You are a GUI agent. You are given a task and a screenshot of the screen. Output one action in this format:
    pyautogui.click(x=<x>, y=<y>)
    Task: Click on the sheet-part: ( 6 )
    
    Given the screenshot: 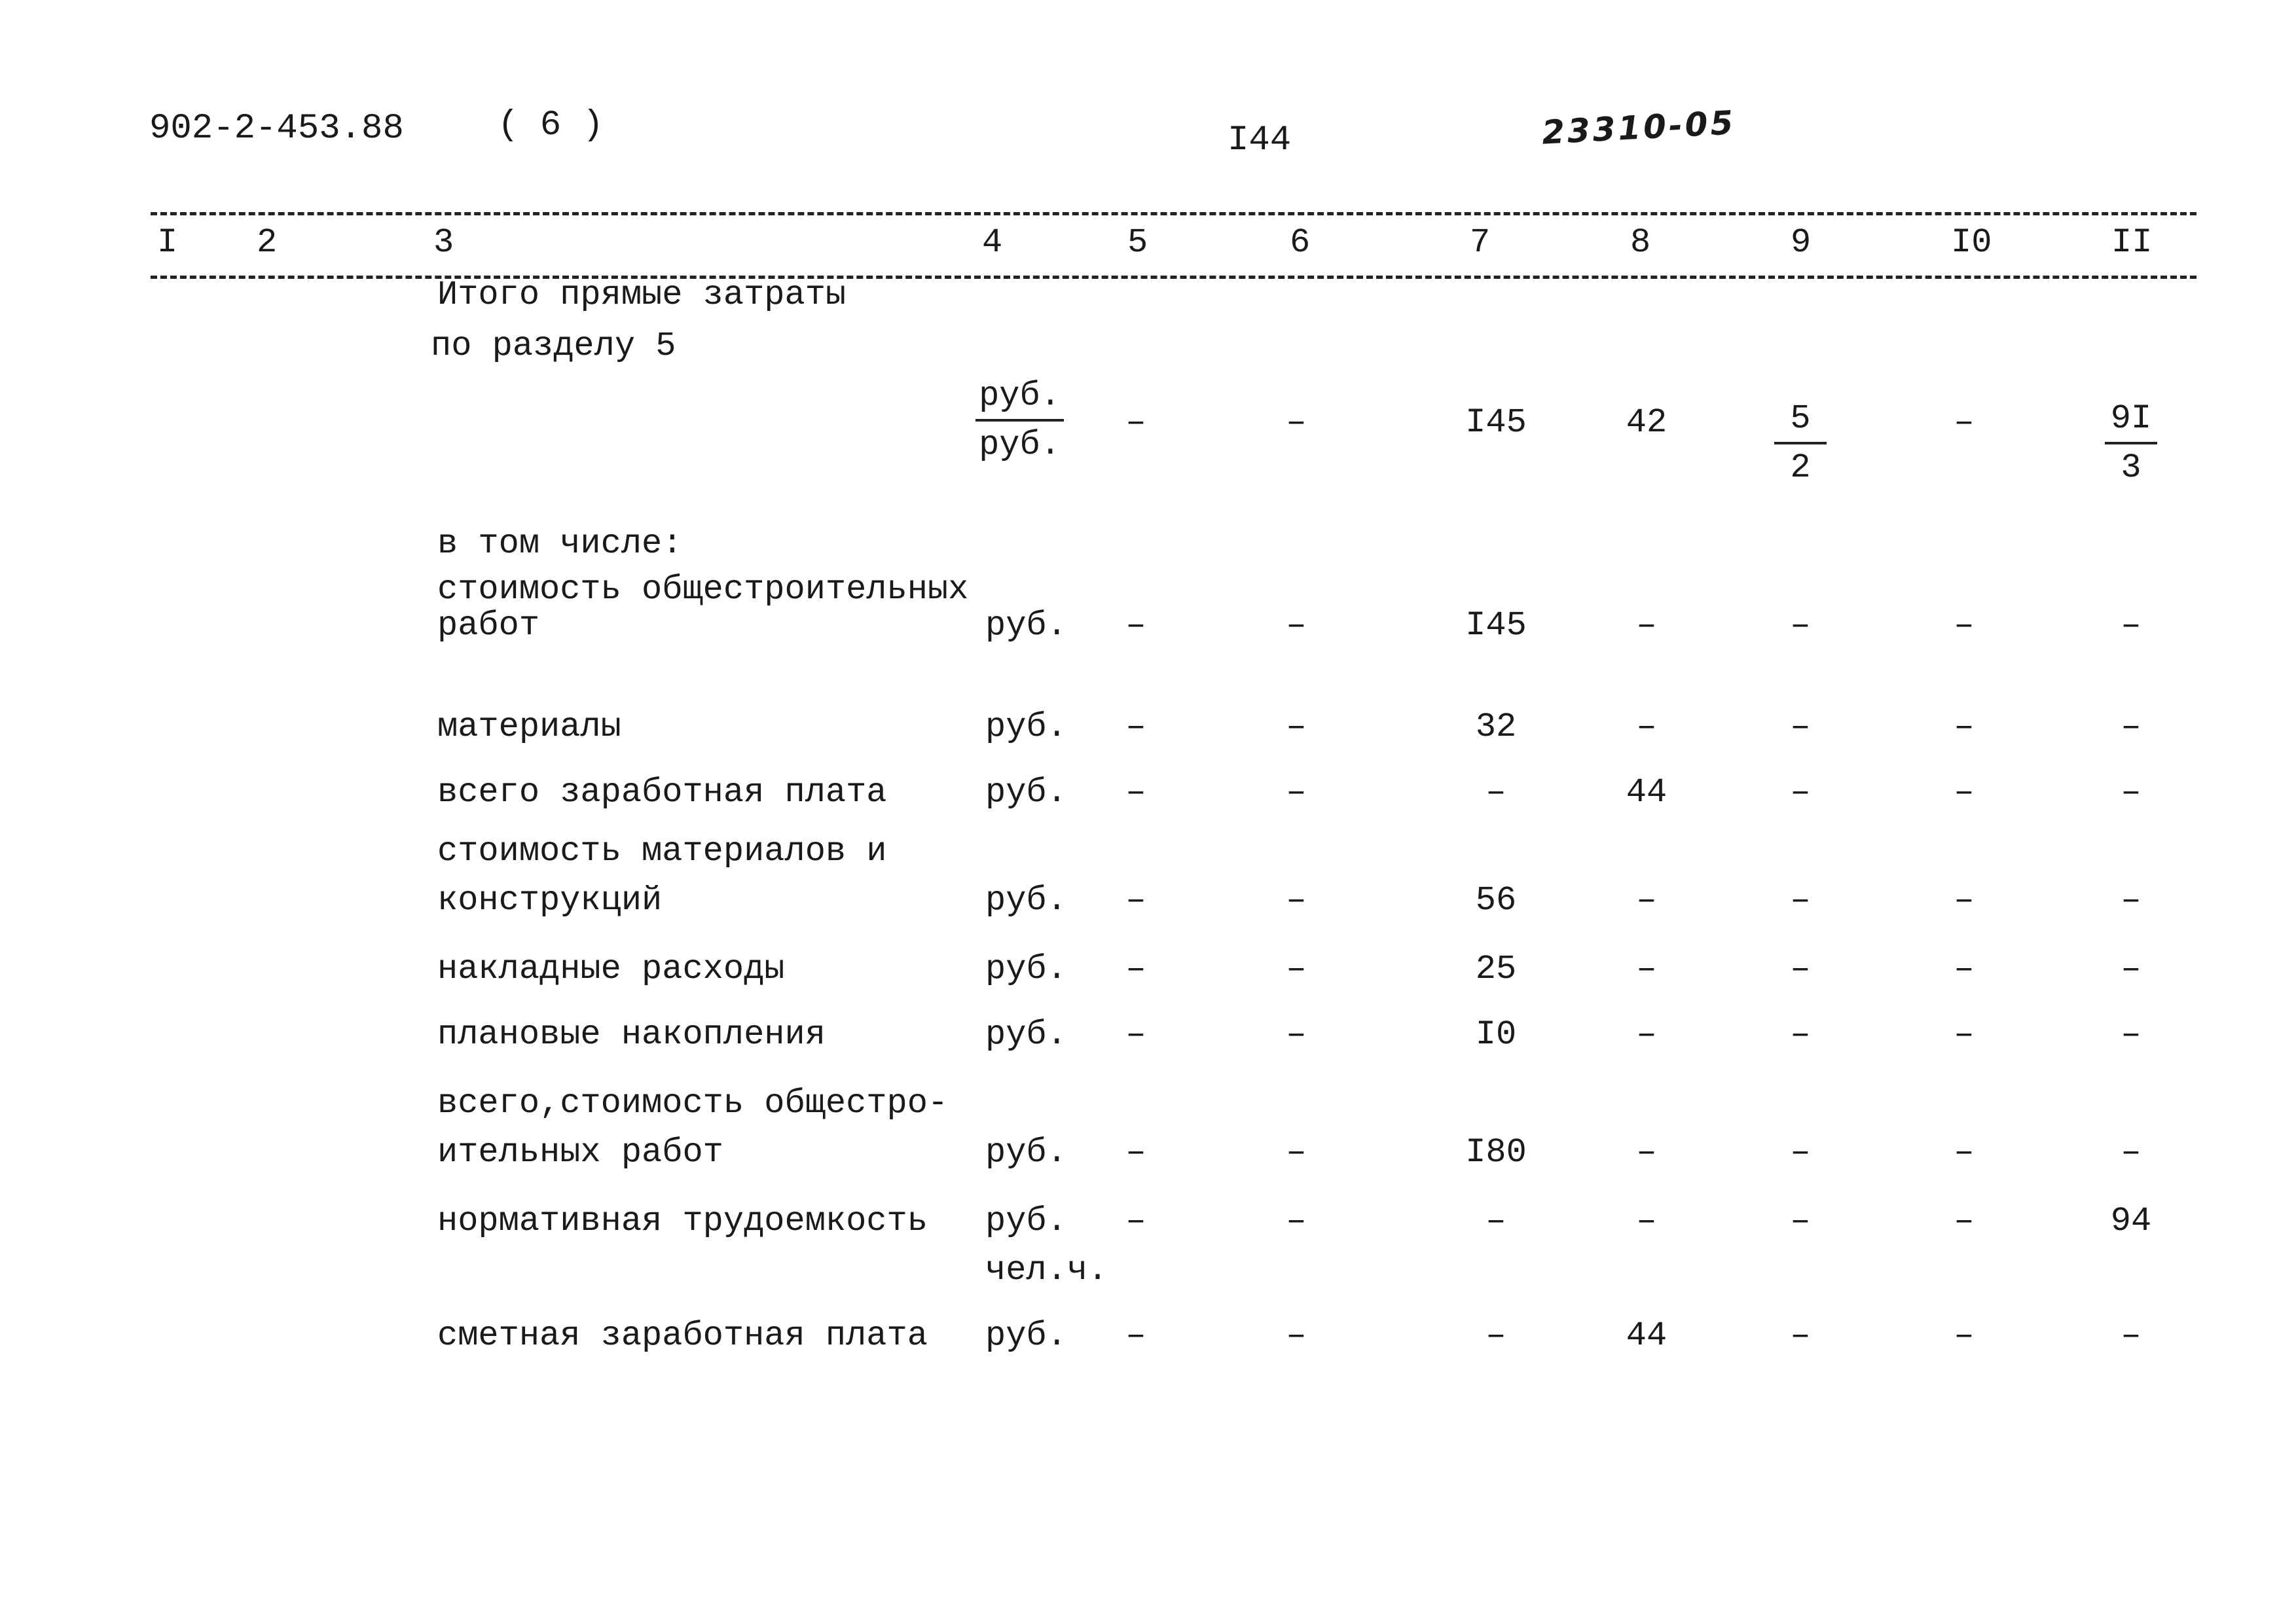 What is the action you would take?
    pyautogui.click(x=551, y=125)
    